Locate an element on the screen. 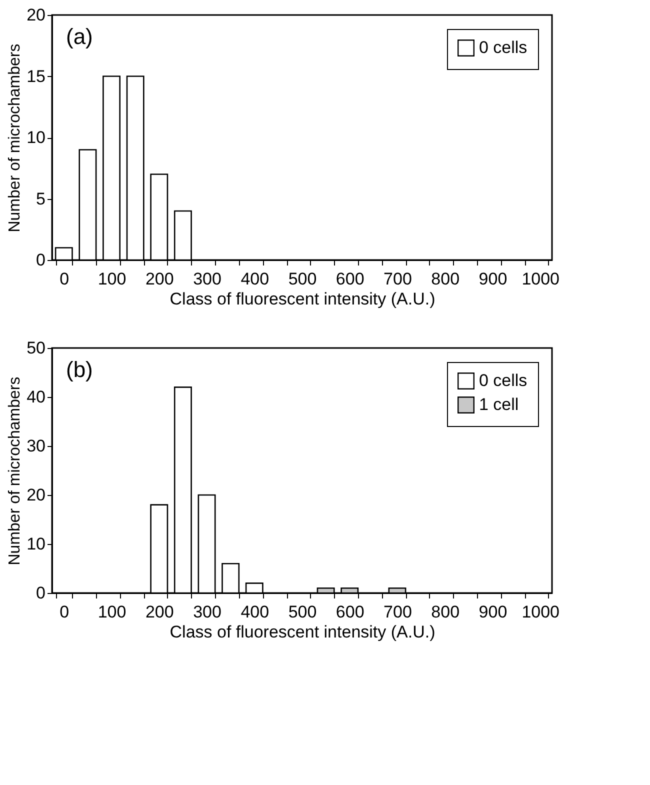 The width and height of the screenshot is (650, 785). y-tick-label: 5 is located at coordinates (41, 198).